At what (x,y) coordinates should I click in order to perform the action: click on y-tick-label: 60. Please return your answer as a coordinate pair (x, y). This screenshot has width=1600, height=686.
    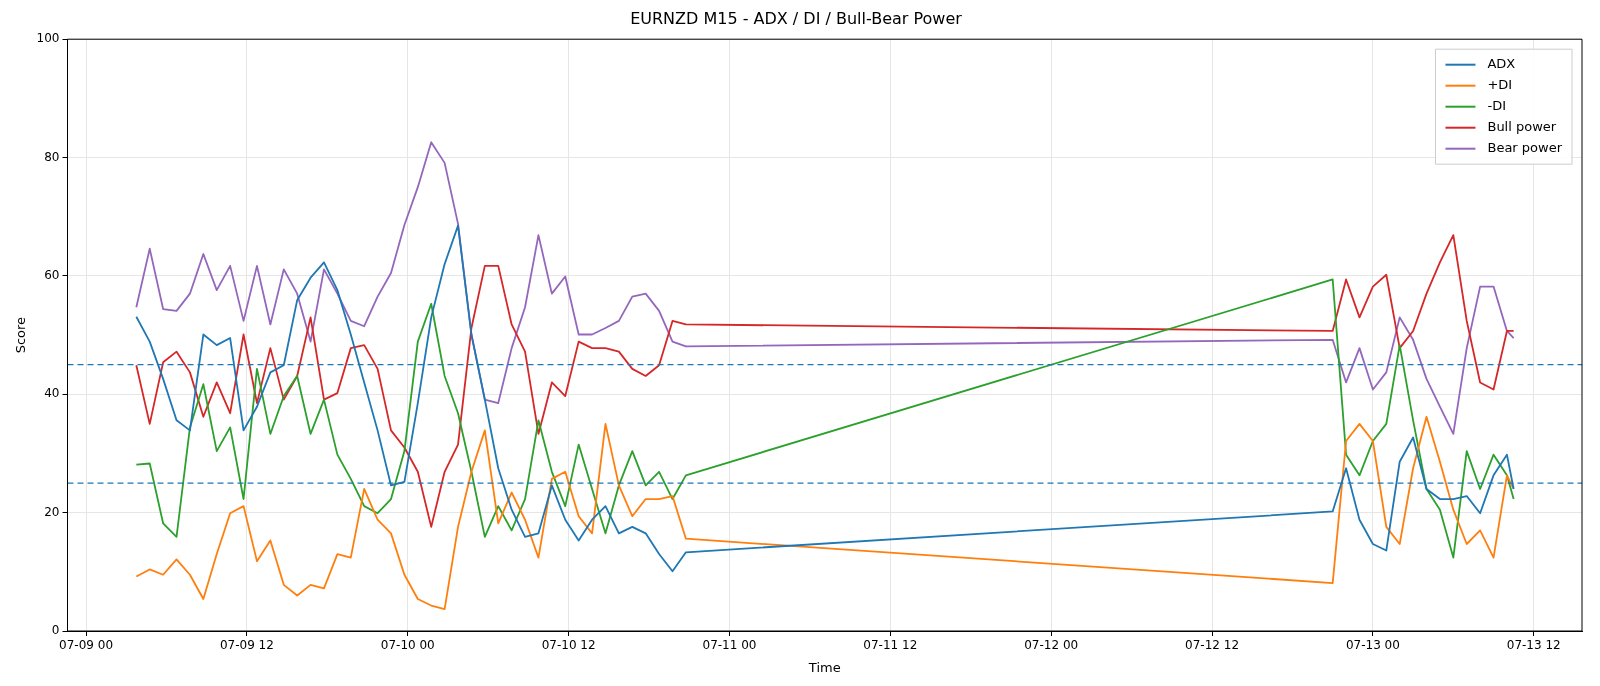
    Looking at the image, I should click on (52, 275).